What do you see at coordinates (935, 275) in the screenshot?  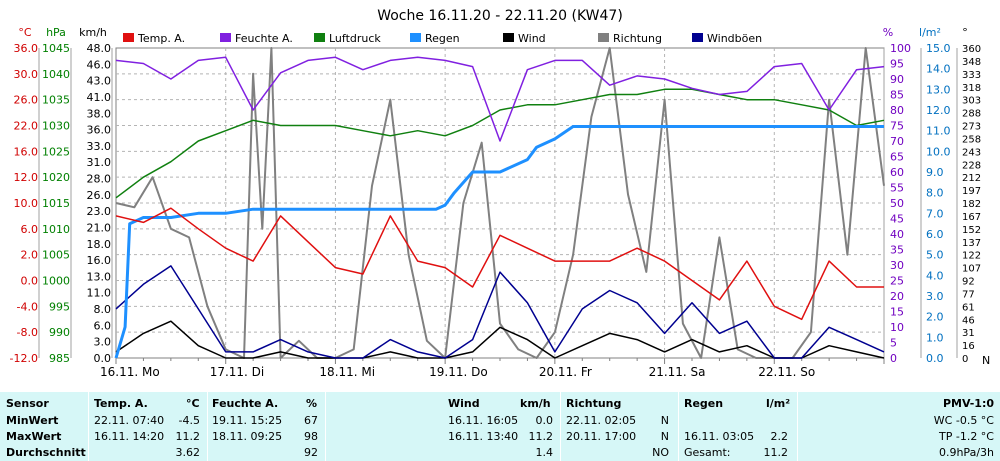 I see `axis-tick-rain: 4.0` at bounding box center [935, 275].